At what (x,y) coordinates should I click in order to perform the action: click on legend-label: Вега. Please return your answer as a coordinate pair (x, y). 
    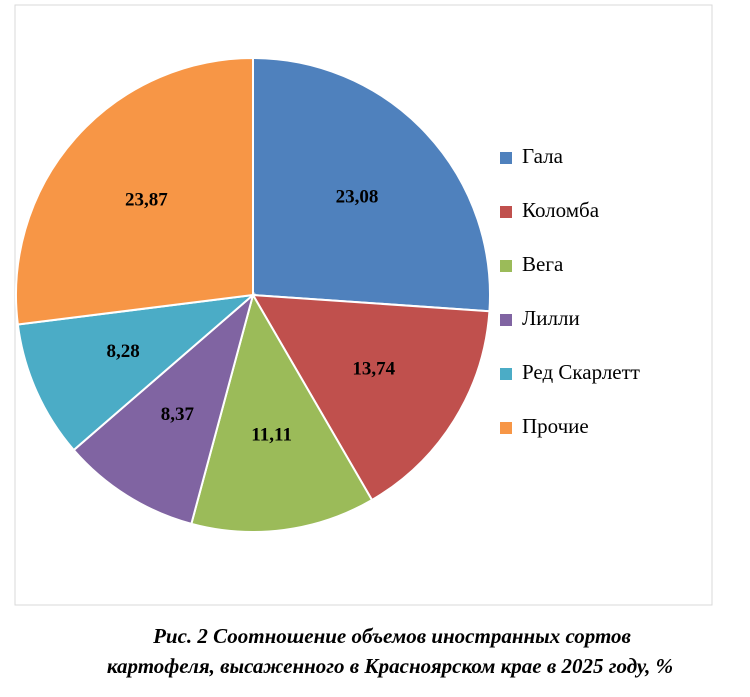
    Looking at the image, I should click on (543, 264).